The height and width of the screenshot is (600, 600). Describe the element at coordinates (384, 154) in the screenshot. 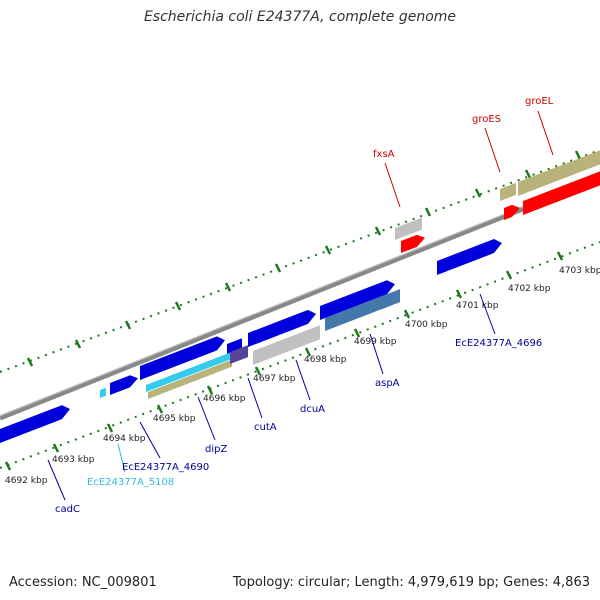

I see `gene-label-fxsa: fxsA` at that location.